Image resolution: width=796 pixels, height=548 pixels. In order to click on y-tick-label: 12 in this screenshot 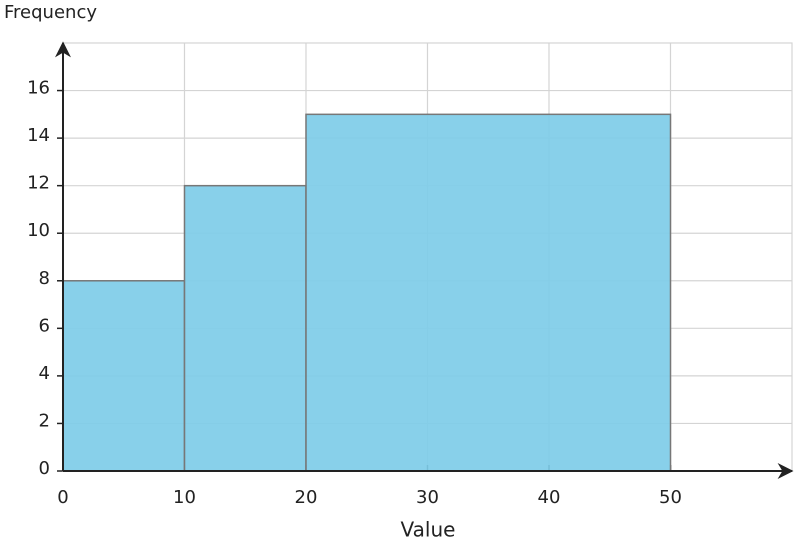, I will do `click(38, 183)`.